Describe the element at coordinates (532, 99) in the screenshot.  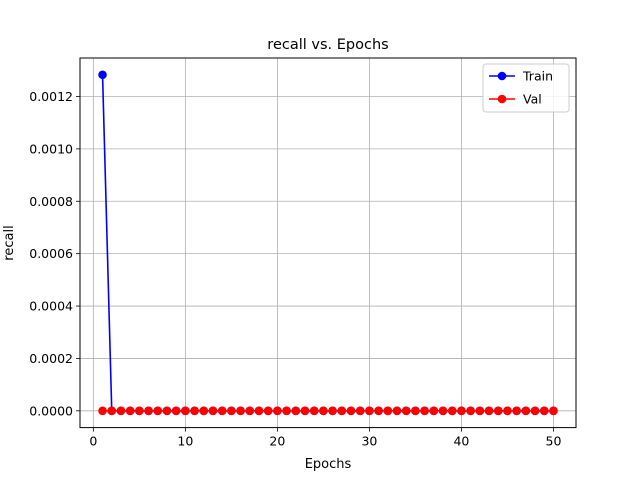
I see `legend-label-val: Val` at that location.